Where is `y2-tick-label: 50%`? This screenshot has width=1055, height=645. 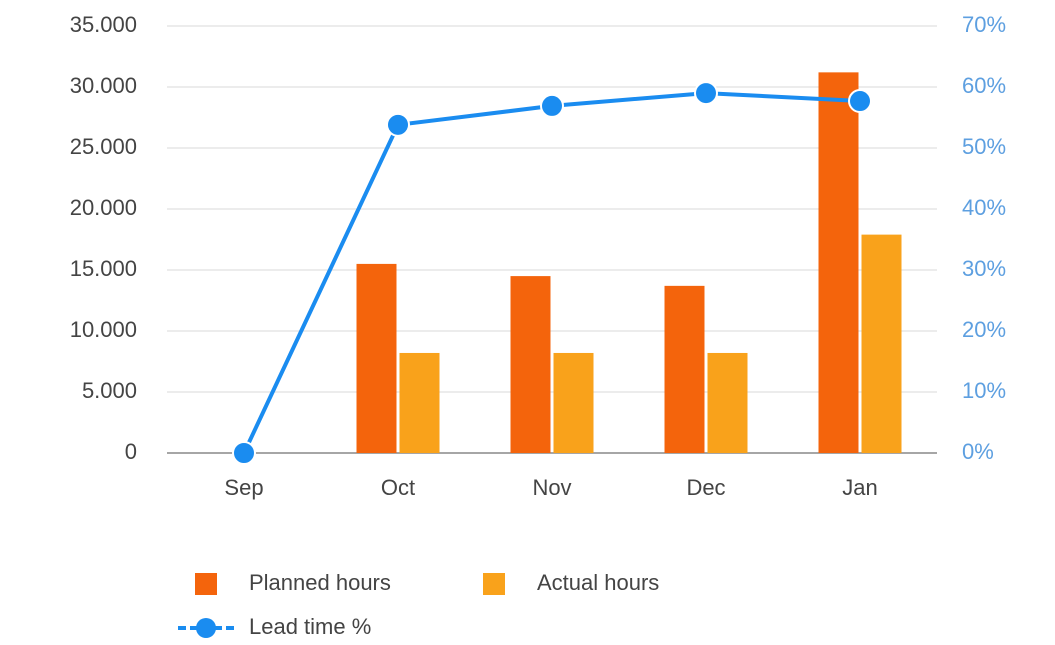 y2-tick-label: 50% is located at coordinates (984, 146).